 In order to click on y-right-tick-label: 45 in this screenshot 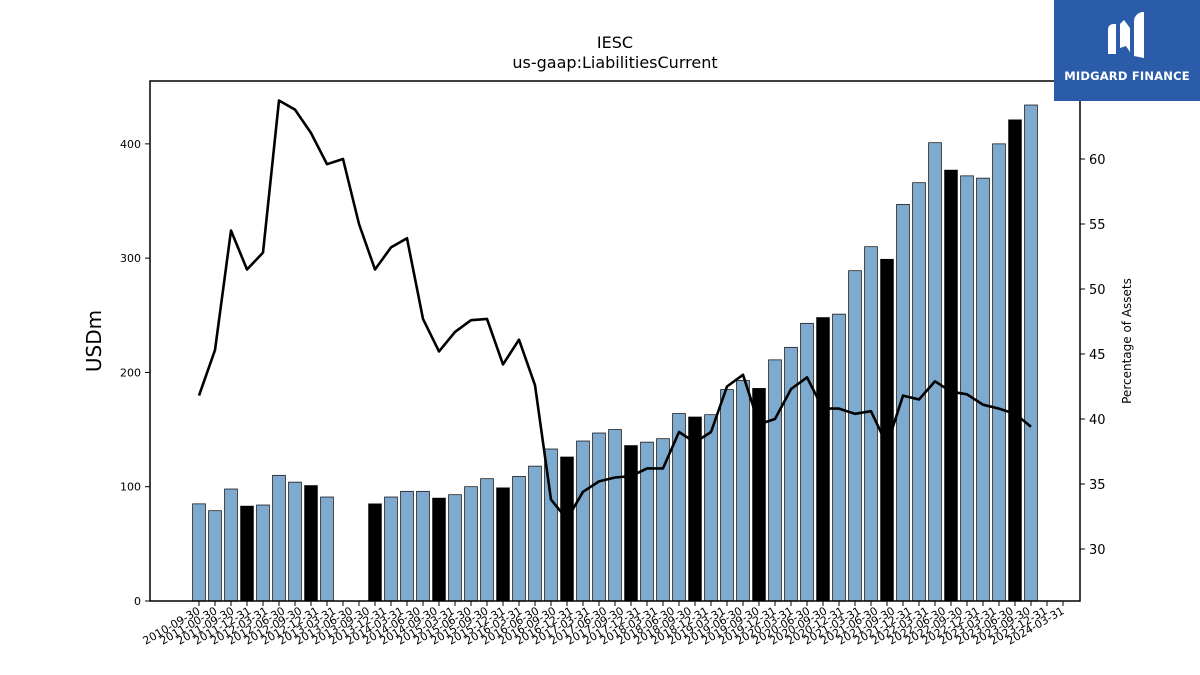, I will do `click(1097, 355)`.